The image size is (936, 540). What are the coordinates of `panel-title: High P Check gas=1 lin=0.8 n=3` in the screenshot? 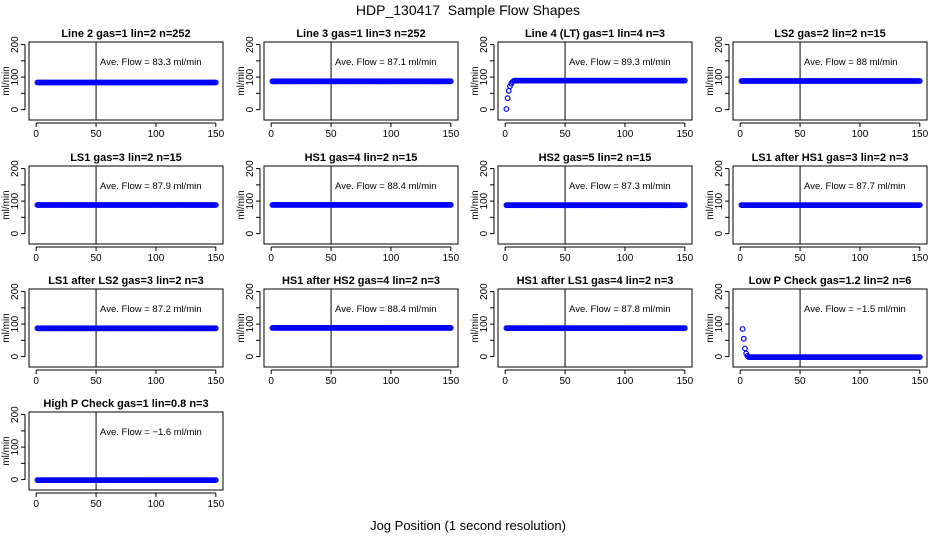 It's located at (125, 404).